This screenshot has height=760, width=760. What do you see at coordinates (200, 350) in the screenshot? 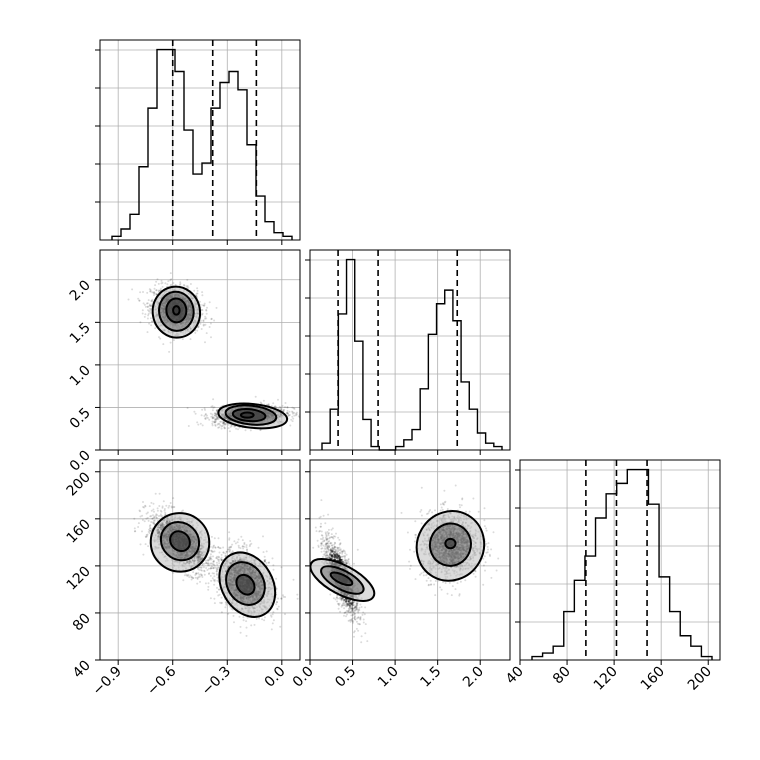
I see `scatter-frame` at bounding box center [200, 350].